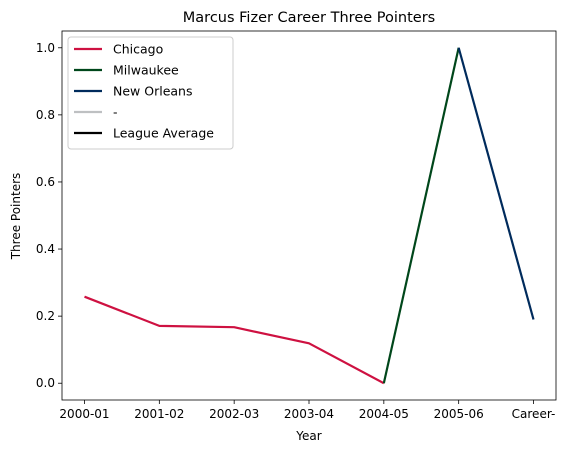 Image resolution: width=570 pixels, height=453 pixels. Describe the element at coordinates (163, 133) in the screenshot. I see `legend-label-league-average: League Average` at that location.